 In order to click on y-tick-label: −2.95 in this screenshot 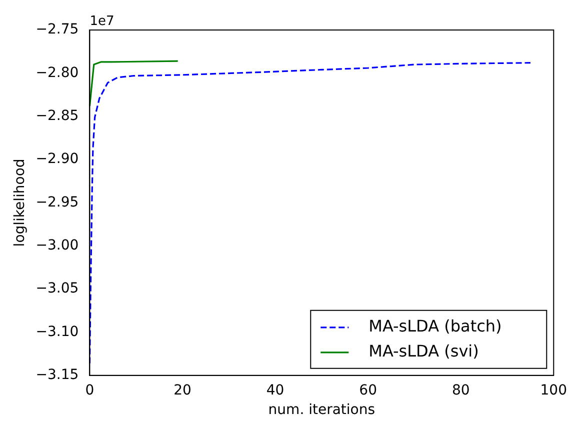, I will do `click(57, 202)`.